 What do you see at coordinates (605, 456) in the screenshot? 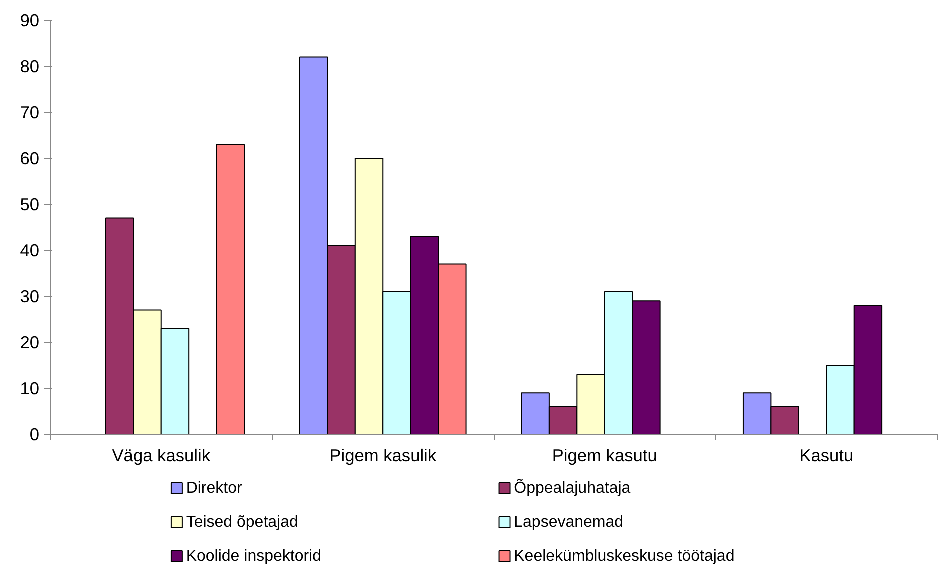
I see `x-tick-label: Pigem kasutu` at bounding box center [605, 456].